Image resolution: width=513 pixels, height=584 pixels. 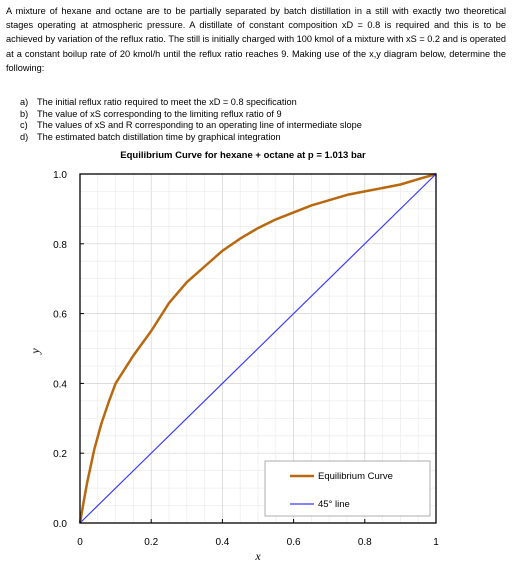 I want to click on legend: Equilibrium Curve 45° line, so click(x=347, y=488).